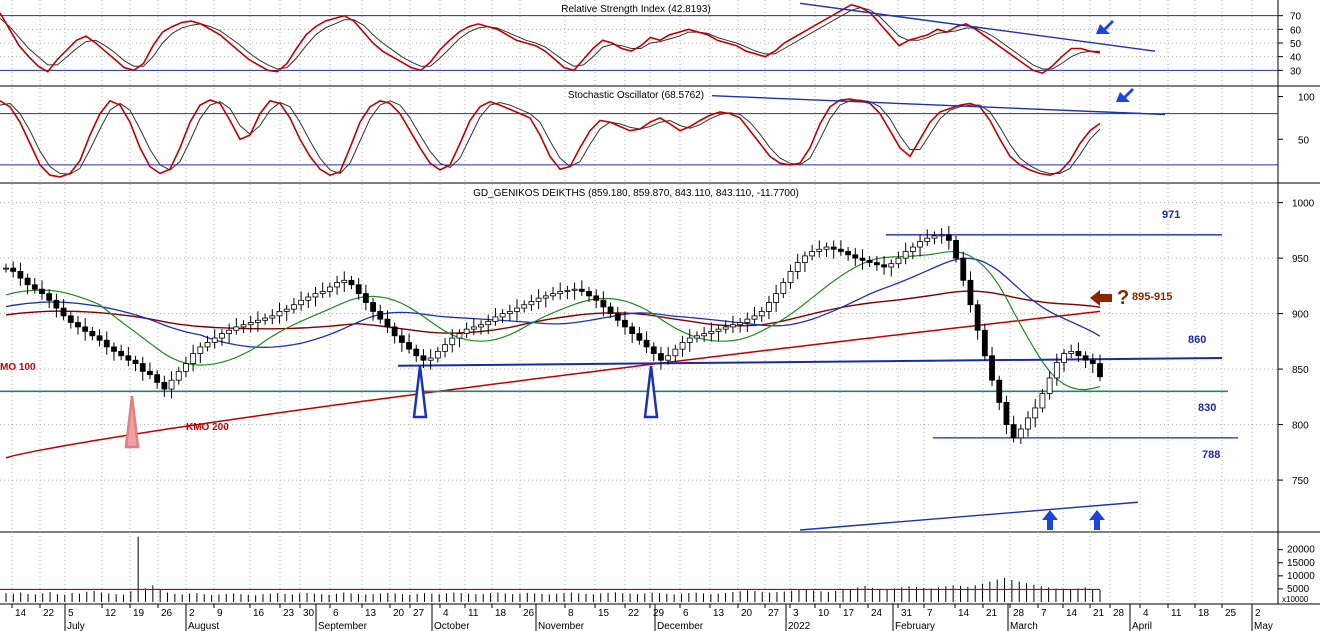 The image size is (1320, 631). Describe the element at coordinates (1300, 426) in the screenshot. I see `price-tick-label: 800` at that location.